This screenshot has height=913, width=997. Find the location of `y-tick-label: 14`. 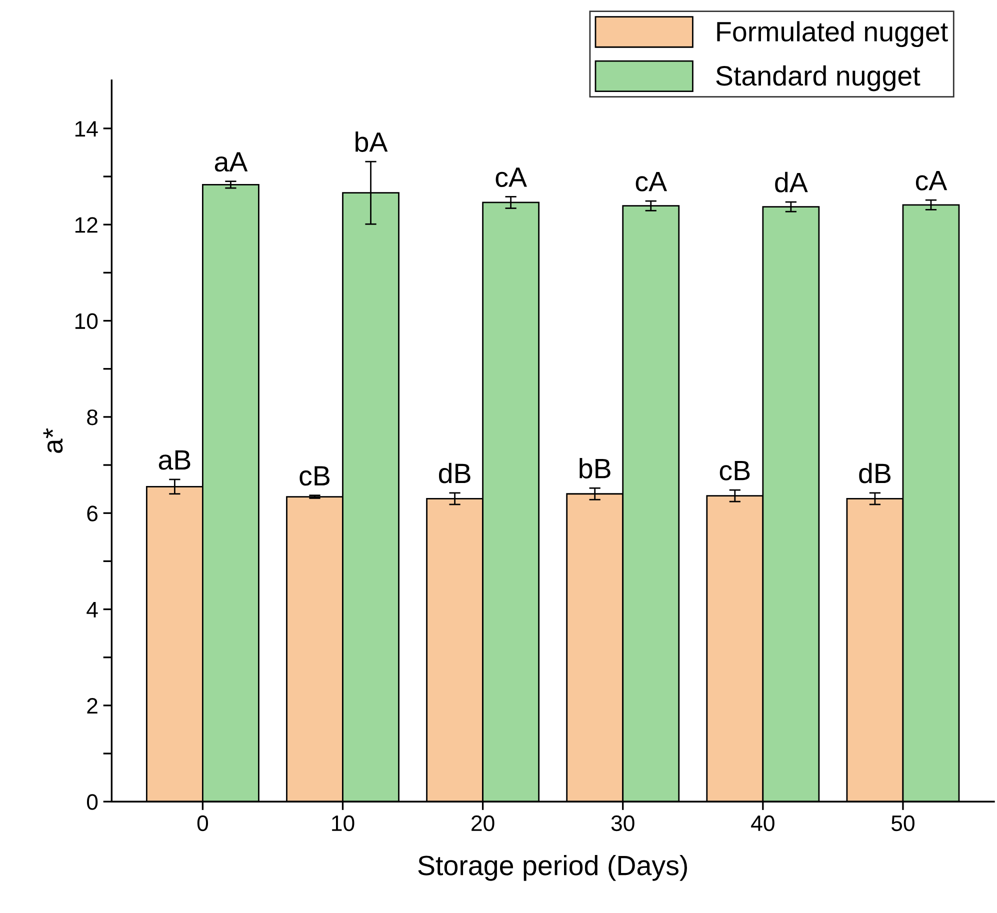

y-tick-label: 14 is located at coordinates (86, 128).